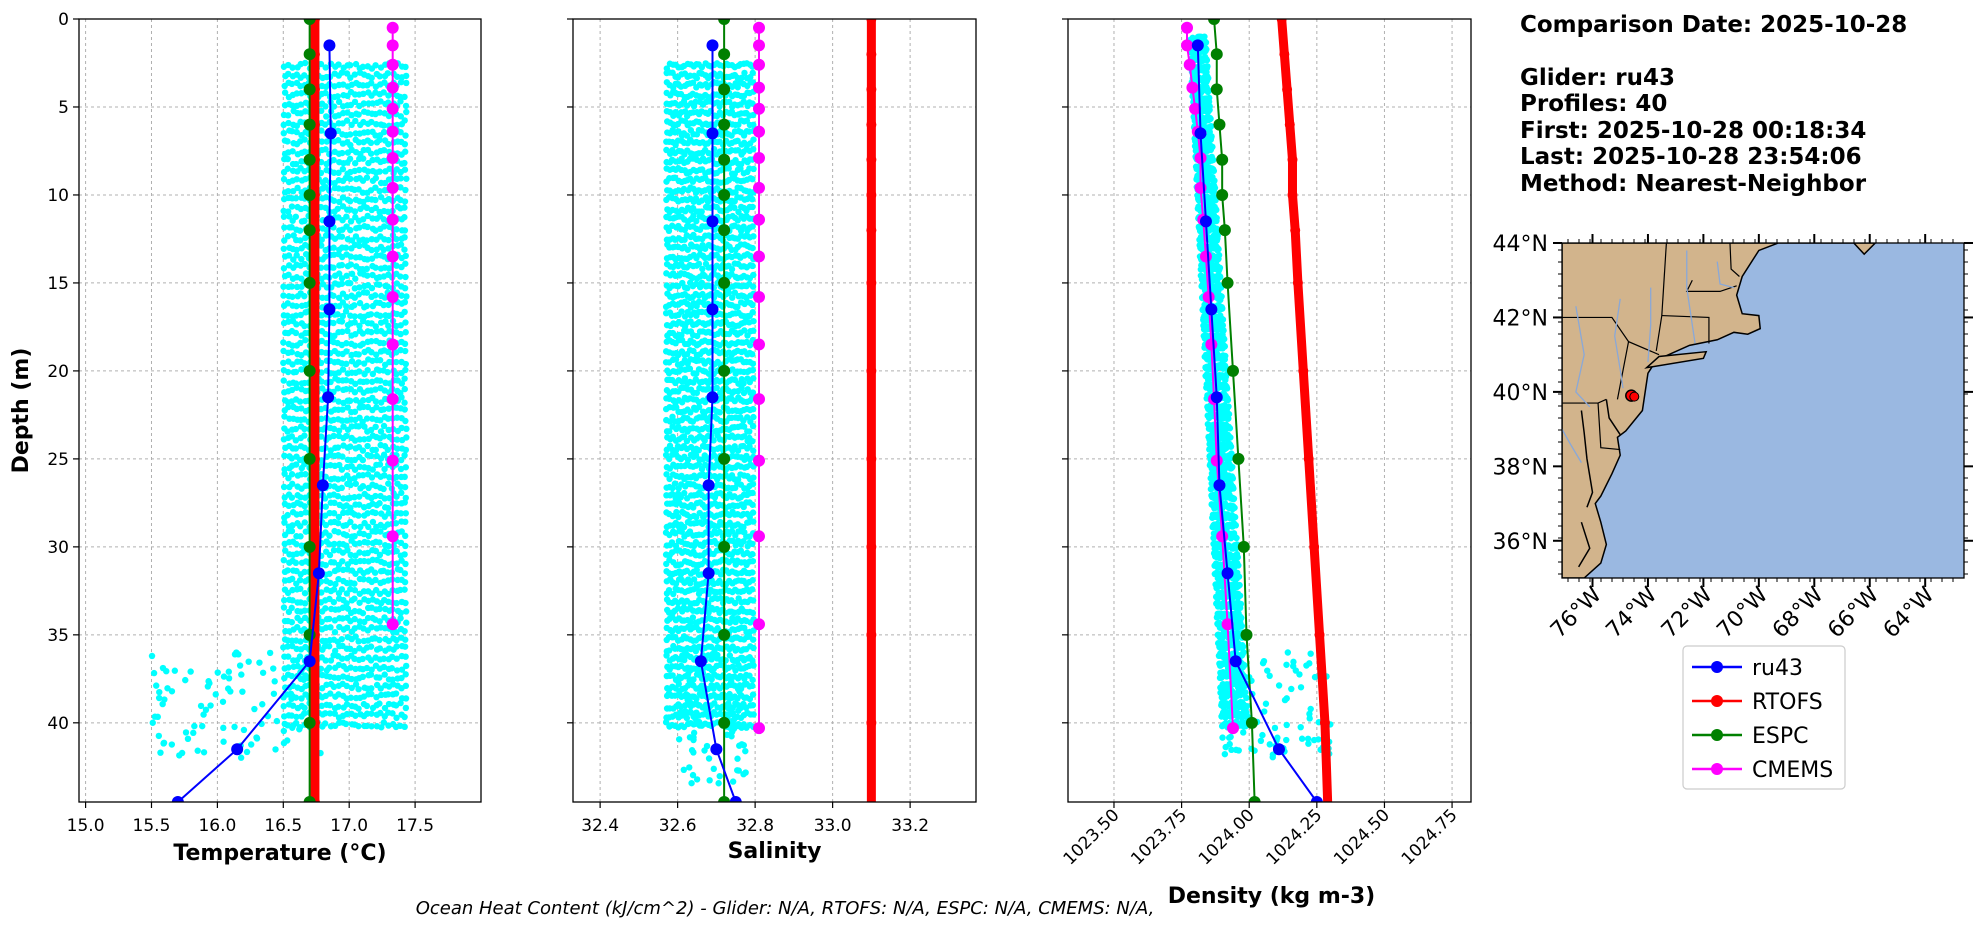 Image resolution: width=1978 pixels, height=934 pixels. Describe the element at coordinates (871, 124) in the screenshot. I see `series-marker-rtofs` at that location.